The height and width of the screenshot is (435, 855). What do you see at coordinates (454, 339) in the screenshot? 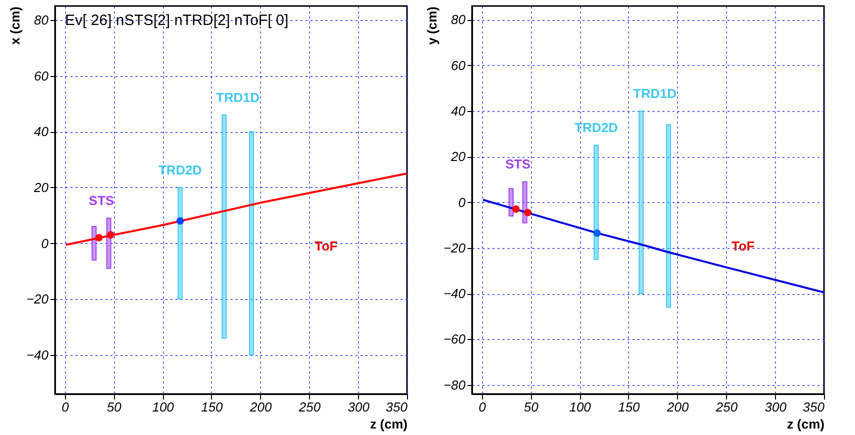
I see `y-tick-label: −60` at bounding box center [454, 339].